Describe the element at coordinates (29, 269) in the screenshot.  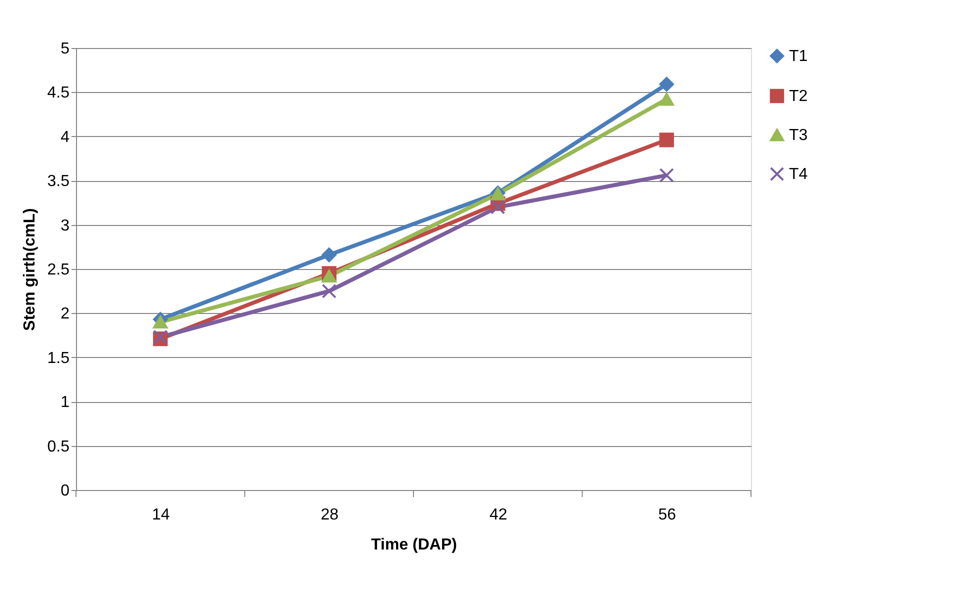
I see `y-axis-title: Stem girth(cmL)` at that location.